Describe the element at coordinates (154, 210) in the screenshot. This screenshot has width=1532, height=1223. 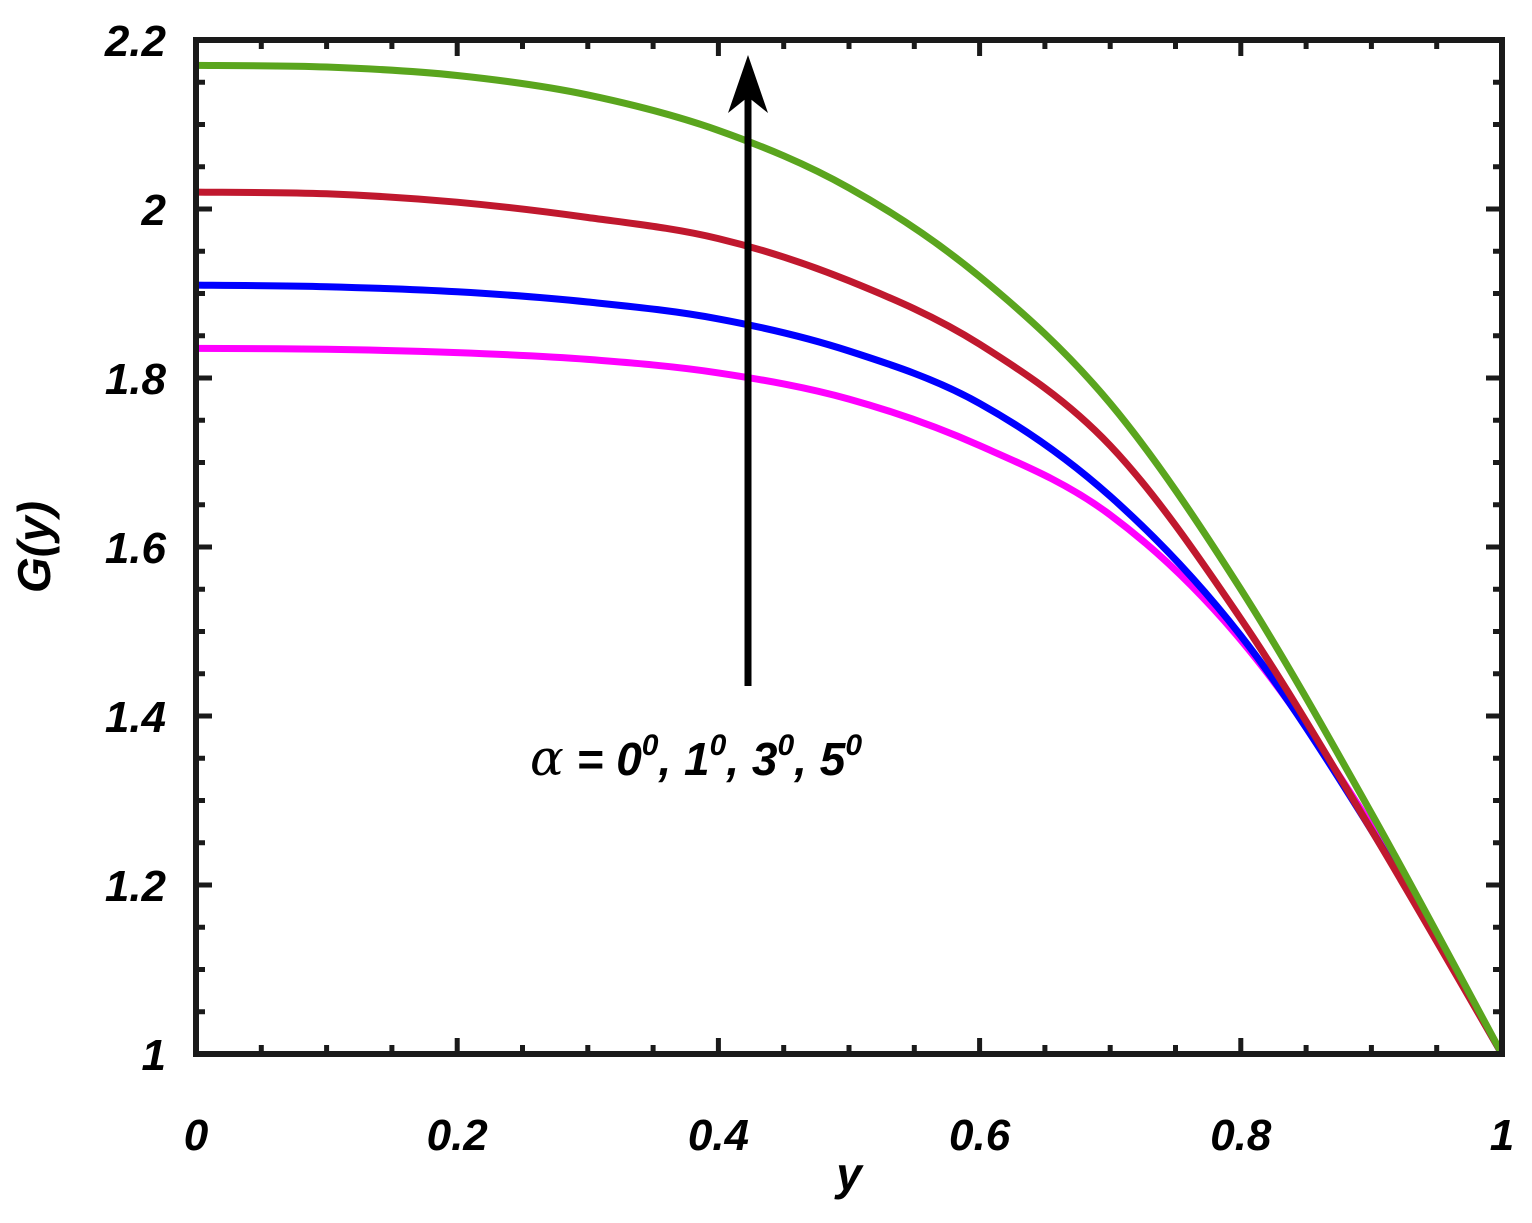
I see `y-tick-label: 2` at that location.